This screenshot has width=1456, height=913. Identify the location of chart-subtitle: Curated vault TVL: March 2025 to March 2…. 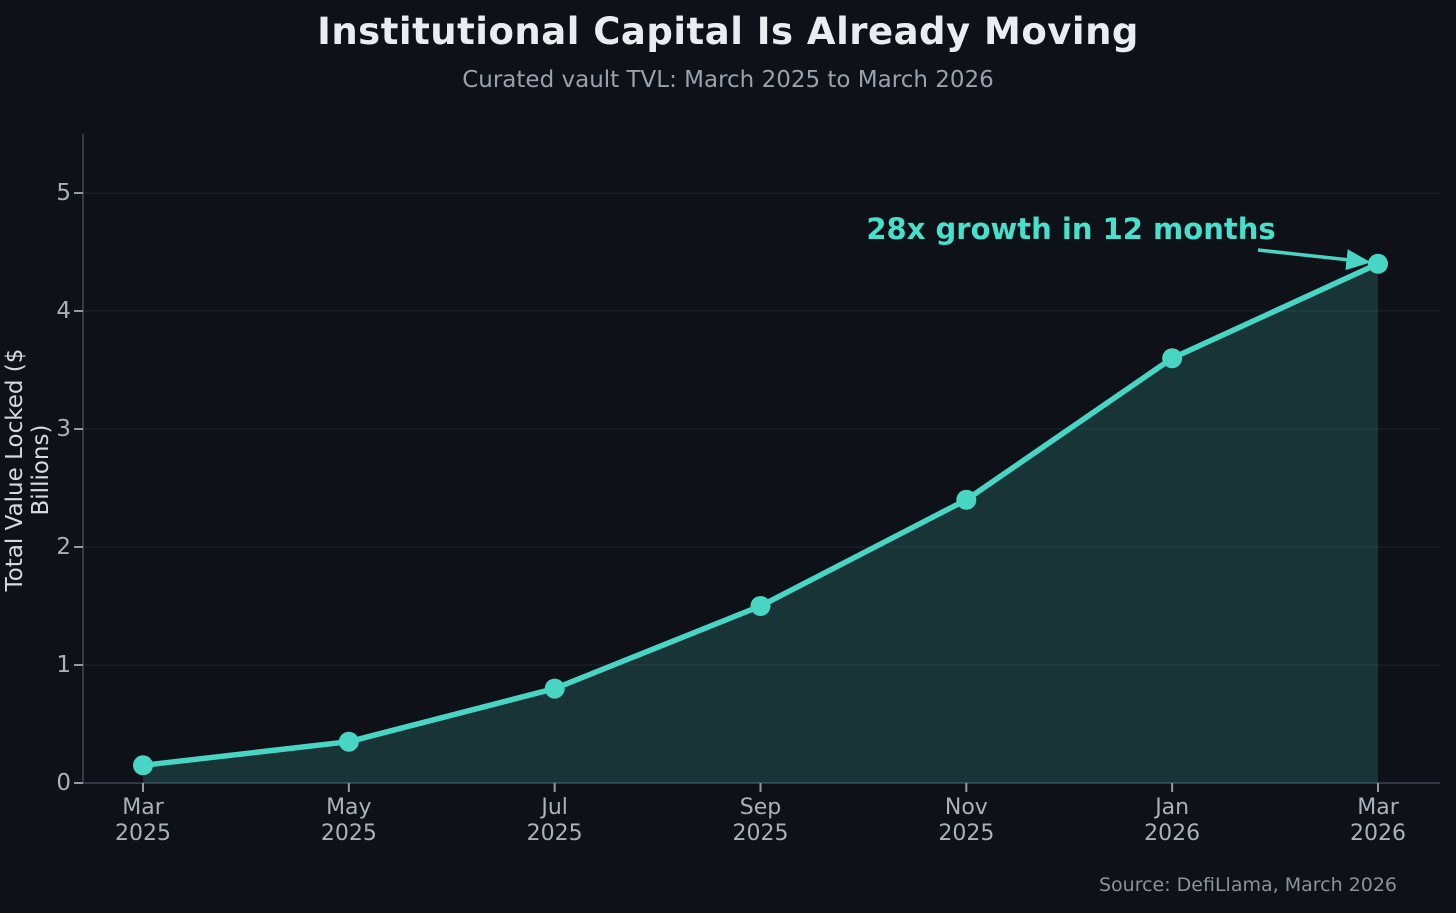
(728, 80).